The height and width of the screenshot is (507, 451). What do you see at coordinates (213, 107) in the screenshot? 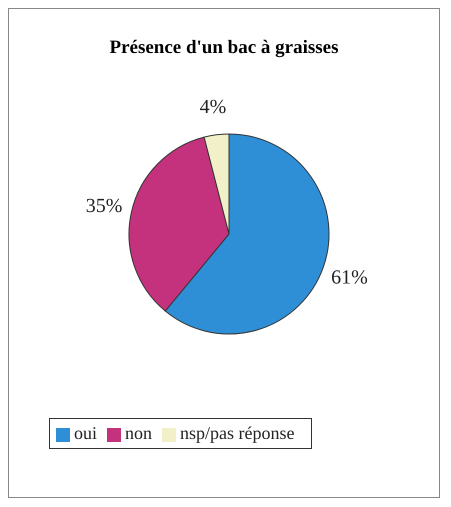
I see `data-label: 4%` at bounding box center [213, 107].